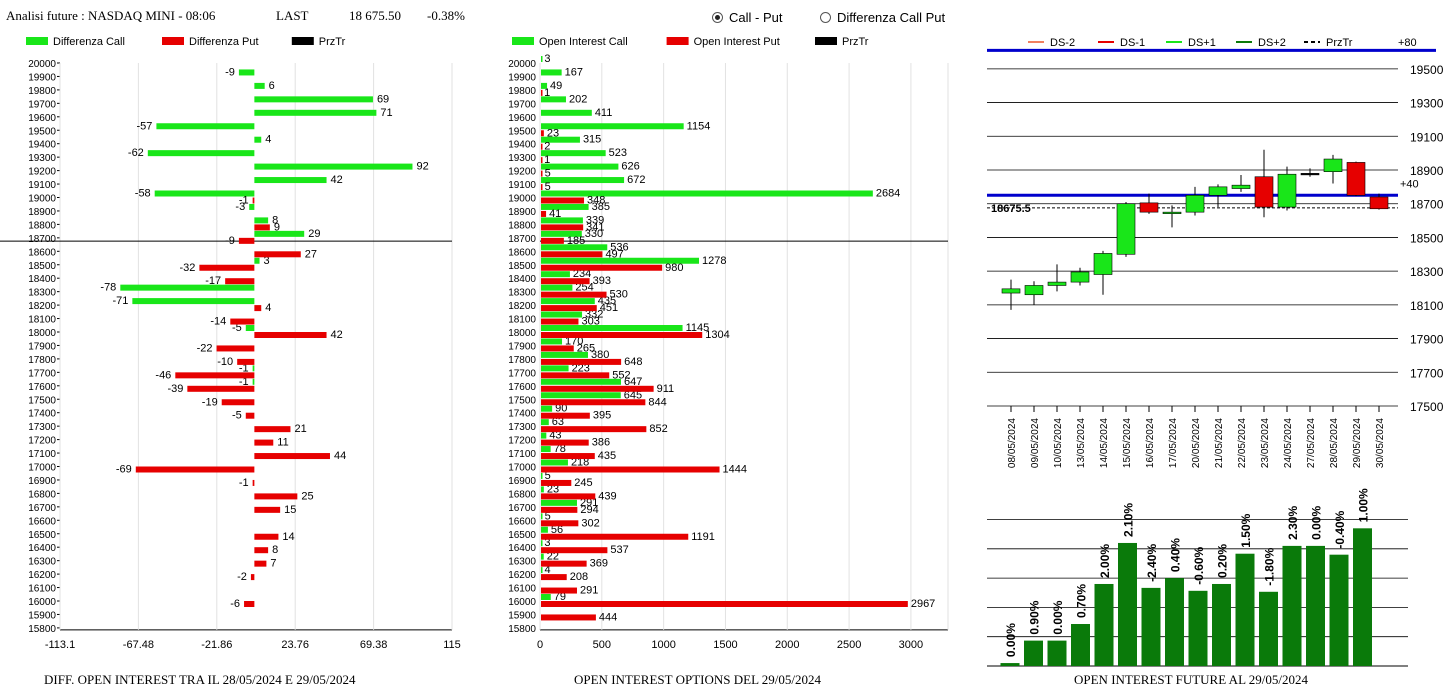 This screenshot has height=692, width=1444. I want to click on fut-bar-label: 0.40%, so click(1176, 555).